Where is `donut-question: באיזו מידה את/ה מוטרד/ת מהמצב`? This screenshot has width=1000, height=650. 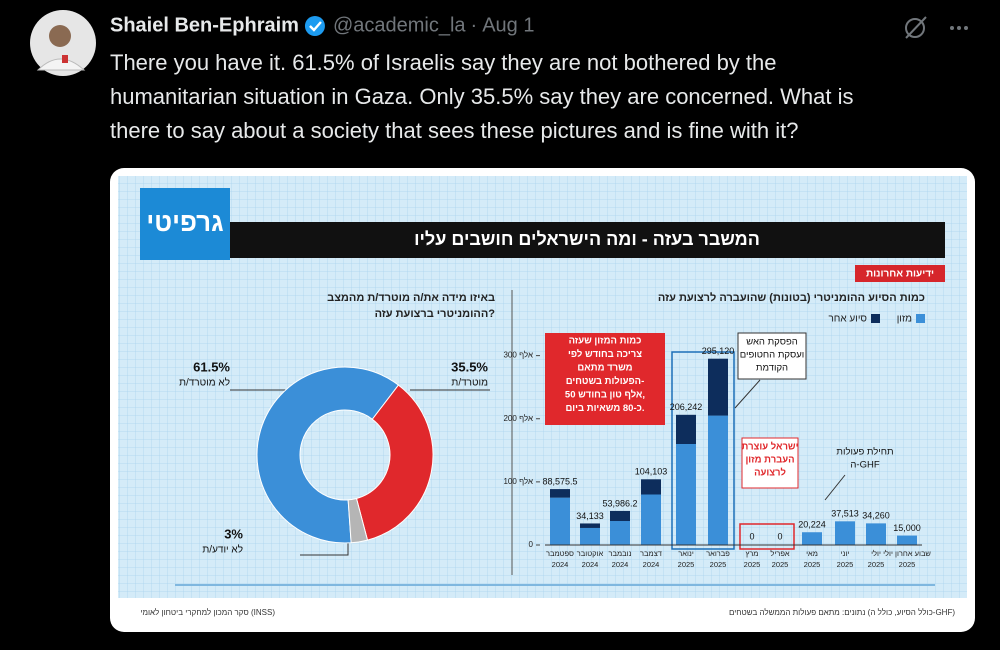
donut-question: באיזו מידה את/ה מוטרד/ת מהמצב is located at coordinates (411, 298).